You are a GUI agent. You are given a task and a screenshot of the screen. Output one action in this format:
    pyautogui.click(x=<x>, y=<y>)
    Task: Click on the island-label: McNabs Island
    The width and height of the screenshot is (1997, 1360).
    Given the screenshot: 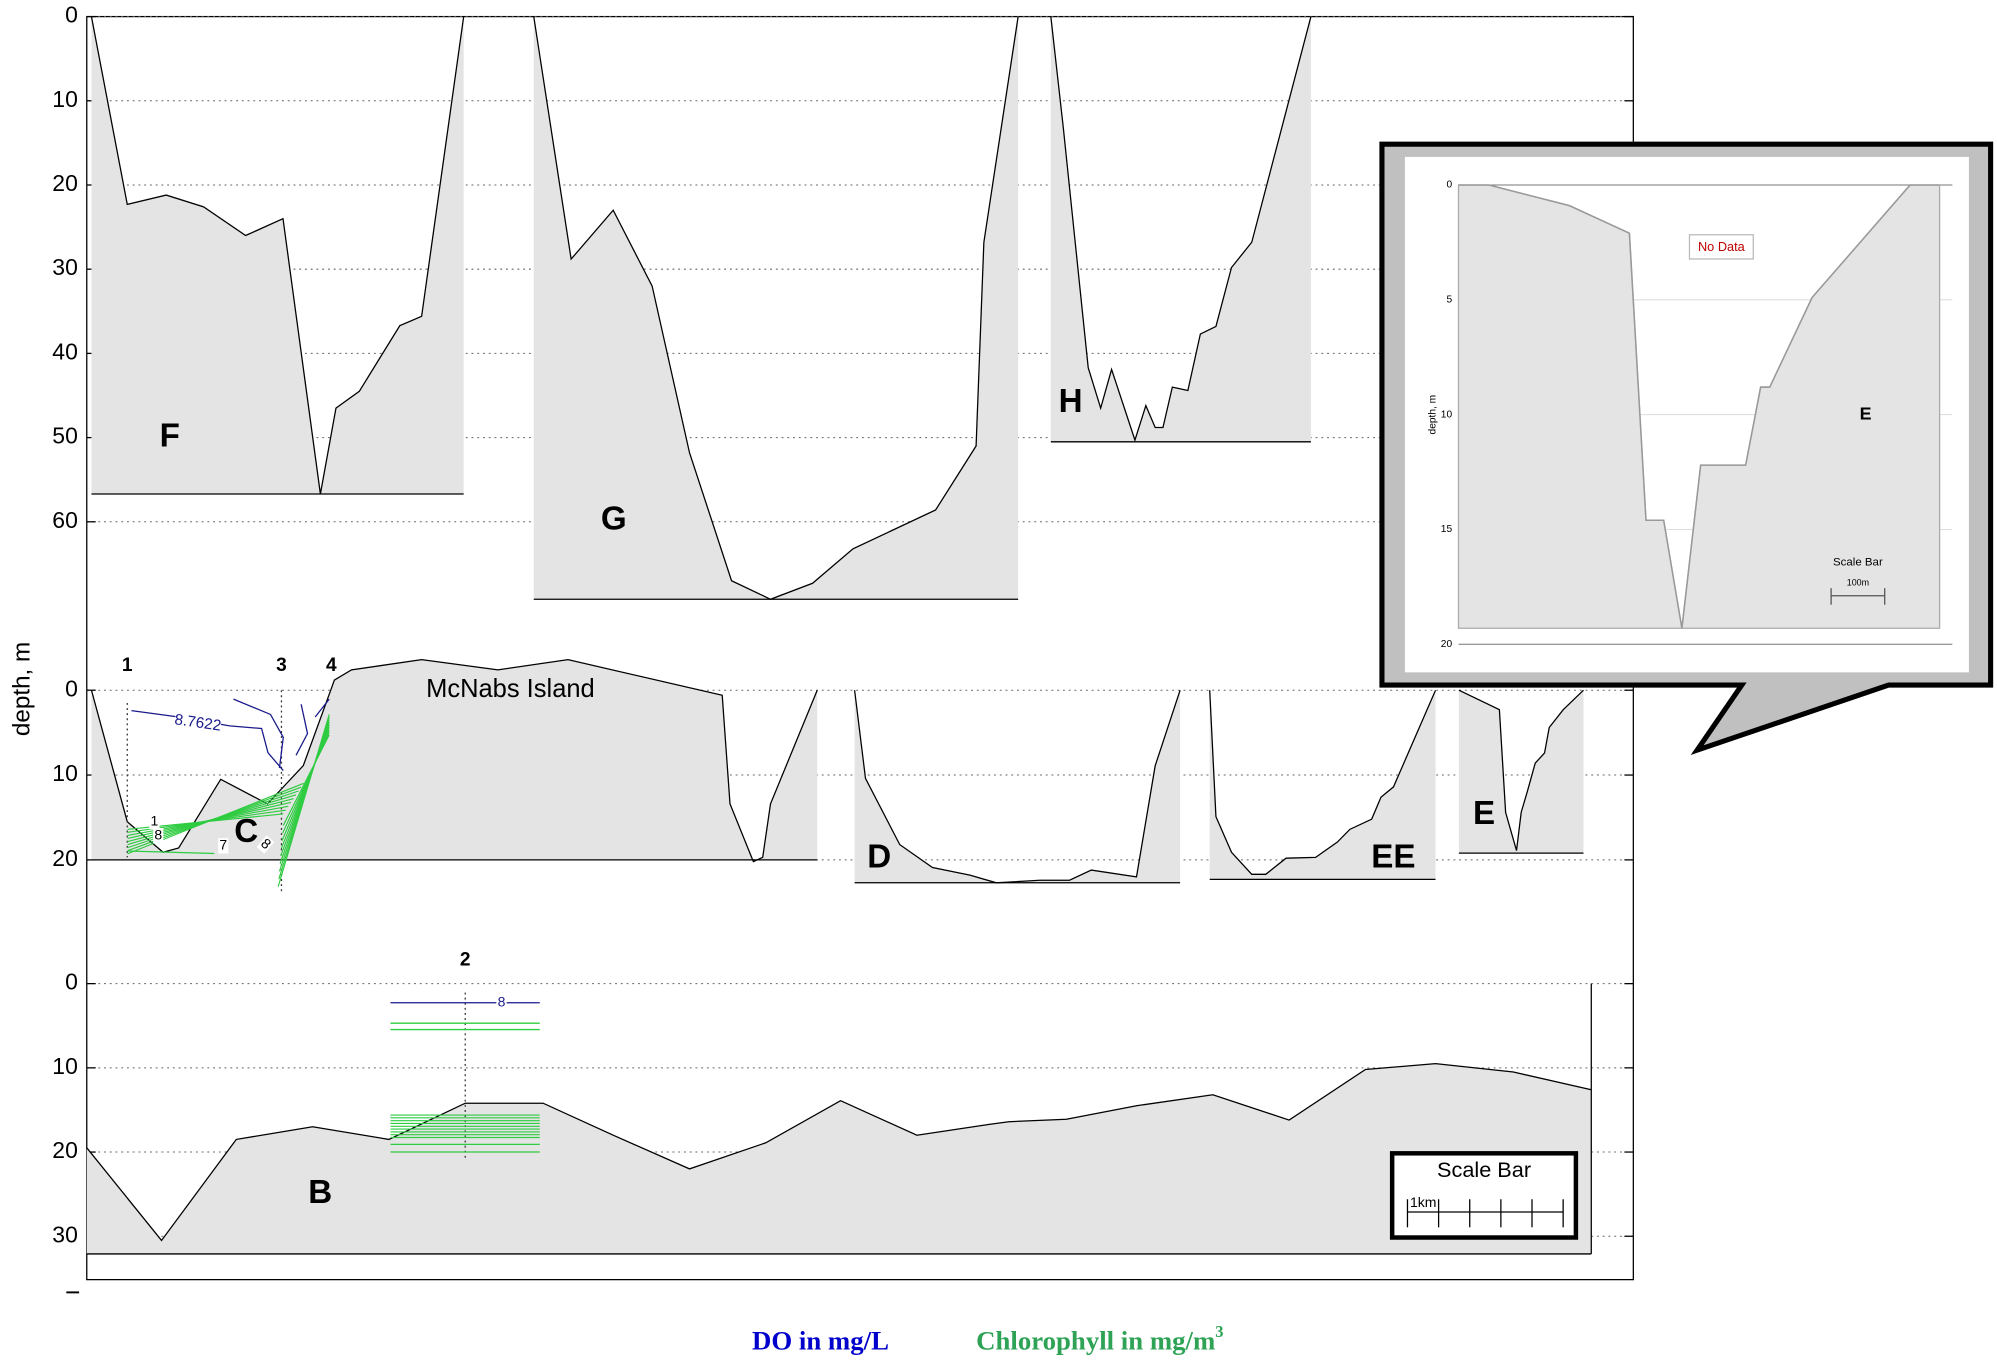 What is the action you would take?
    pyautogui.click(x=510, y=689)
    